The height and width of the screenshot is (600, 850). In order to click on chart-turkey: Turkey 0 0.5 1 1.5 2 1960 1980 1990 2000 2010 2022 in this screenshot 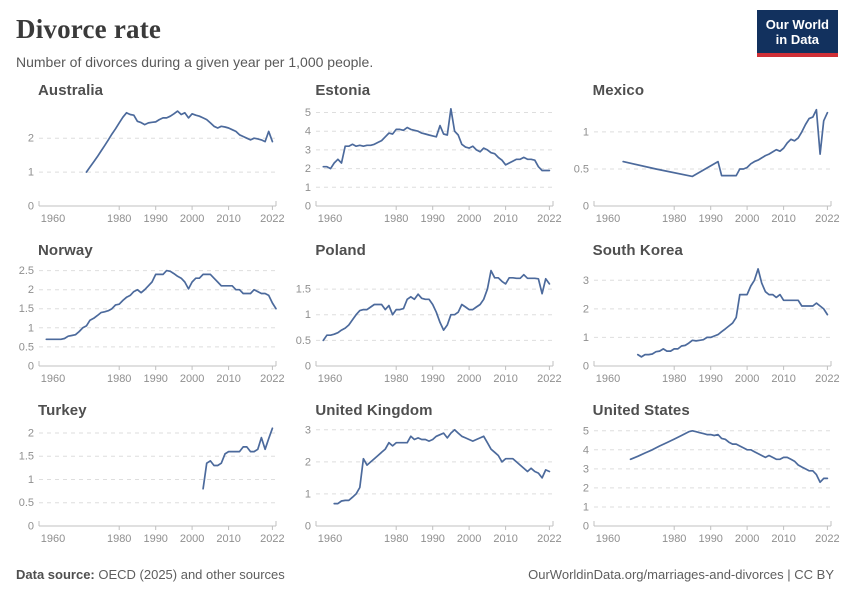, I will do `click(148, 478)`.